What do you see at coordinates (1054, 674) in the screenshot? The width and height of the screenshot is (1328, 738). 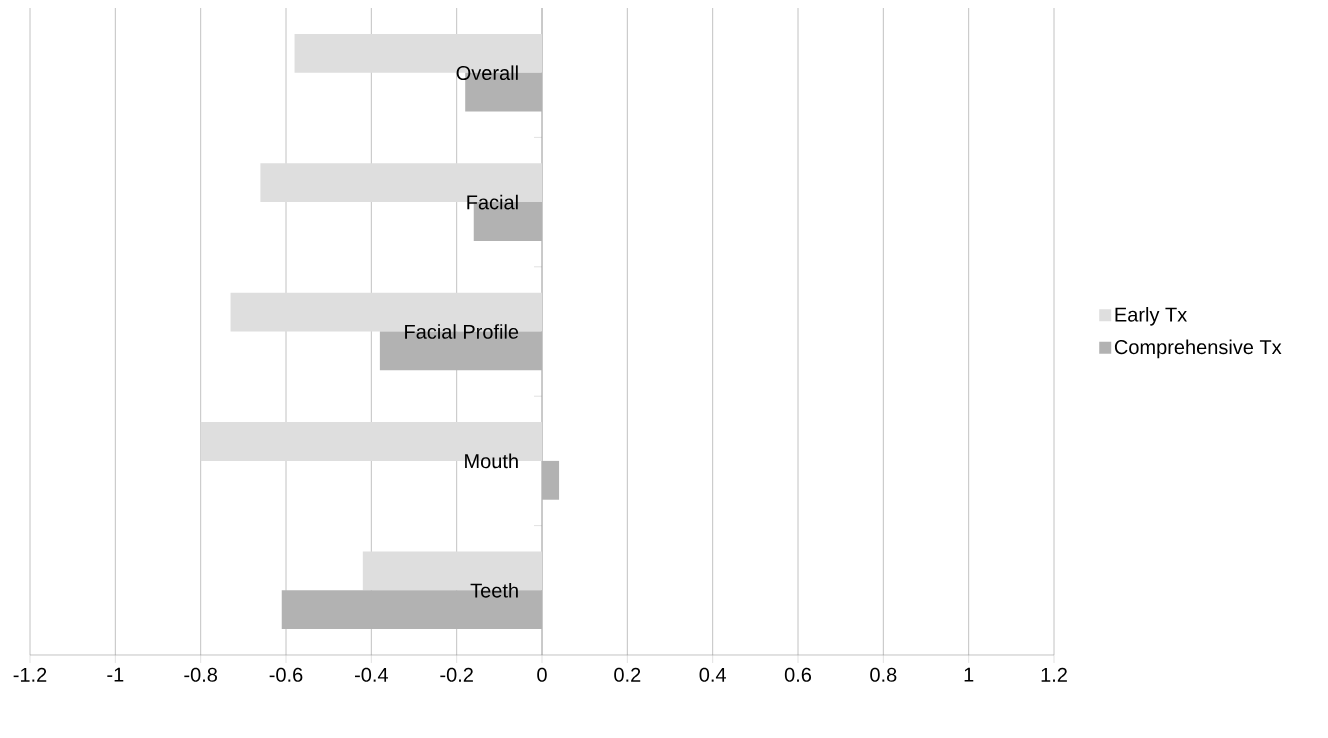 I see `x-tick-label: 1.2` at bounding box center [1054, 674].